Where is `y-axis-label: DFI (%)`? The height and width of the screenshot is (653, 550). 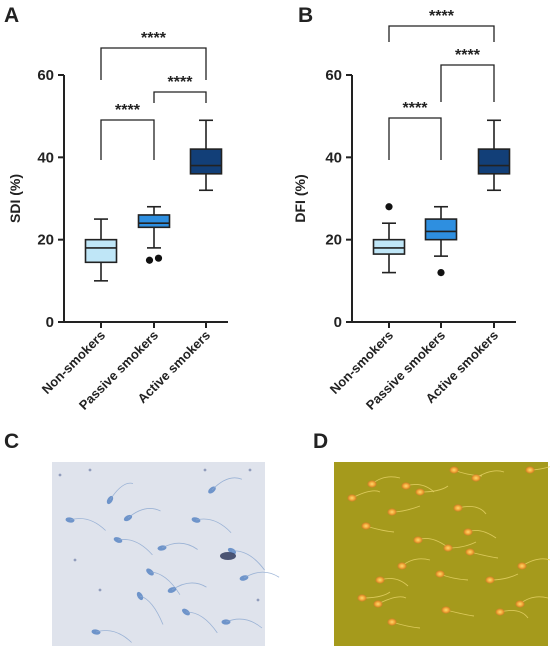
y-axis-label: DFI (%) is located at coordinates (300, 198).